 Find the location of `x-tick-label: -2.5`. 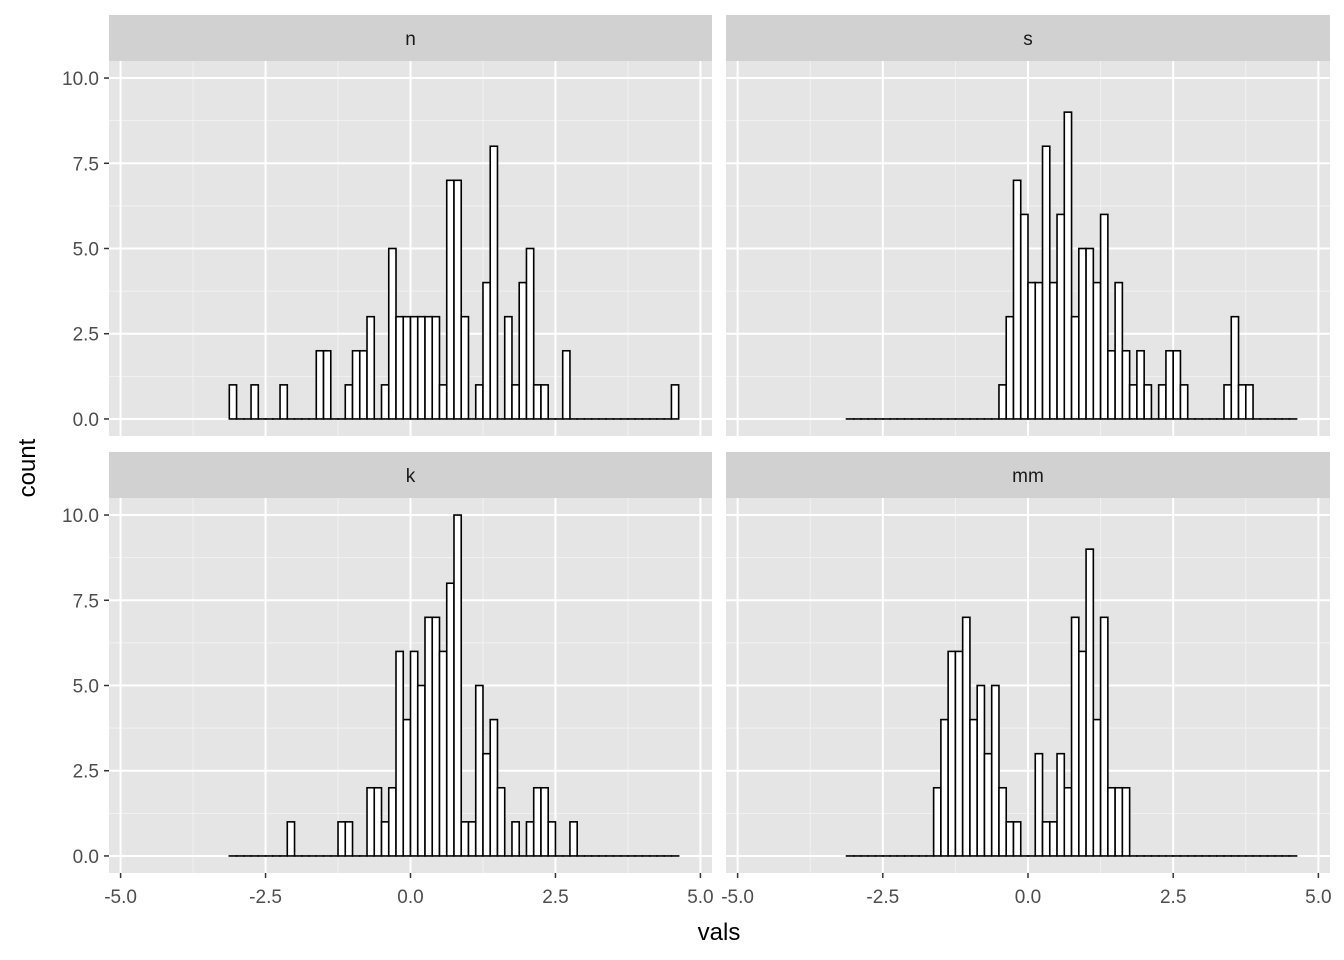

x-tick-label: -2.5 is located at coordinates (882, 897).